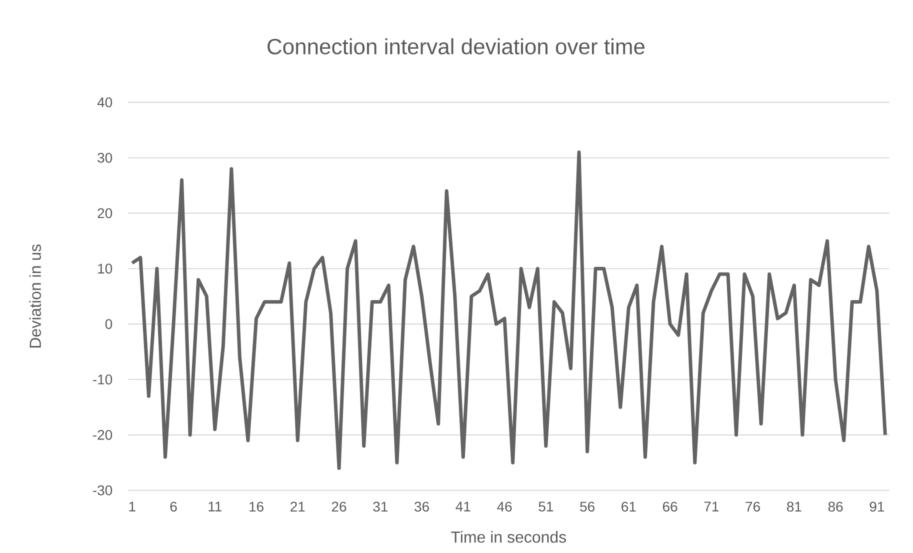 The width and height of the screenshot is (913, 553). Describe the element at coordinates (456, 46) in the screenshot. I see `chart-title: Connection interval deviation over time` at that location.